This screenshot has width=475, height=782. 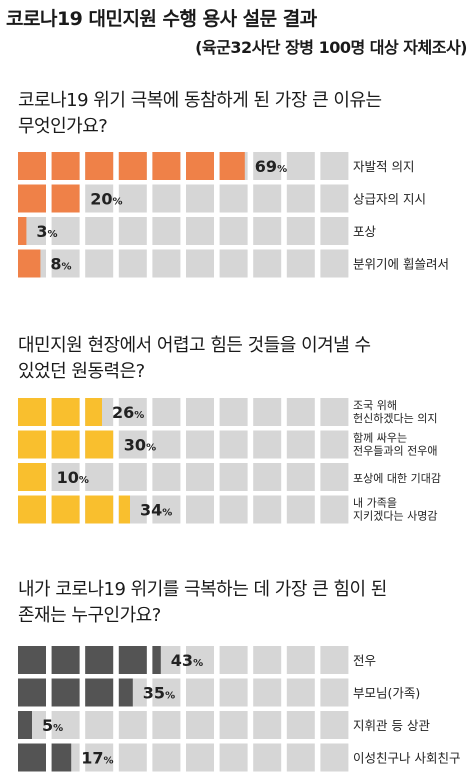 I want to click on question-3-line-2: 존재는 누구인가요?, so click(x=89, y=615).